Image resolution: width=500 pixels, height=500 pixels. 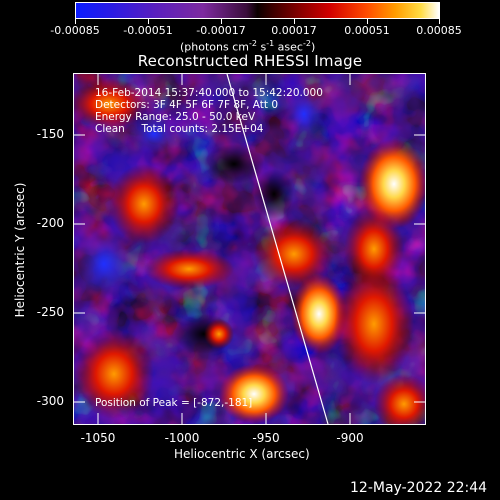 What do you see at coordinates (50, 134) in the screenshot?
I see `ytick-label: -150` at bounding box center [50, 134].